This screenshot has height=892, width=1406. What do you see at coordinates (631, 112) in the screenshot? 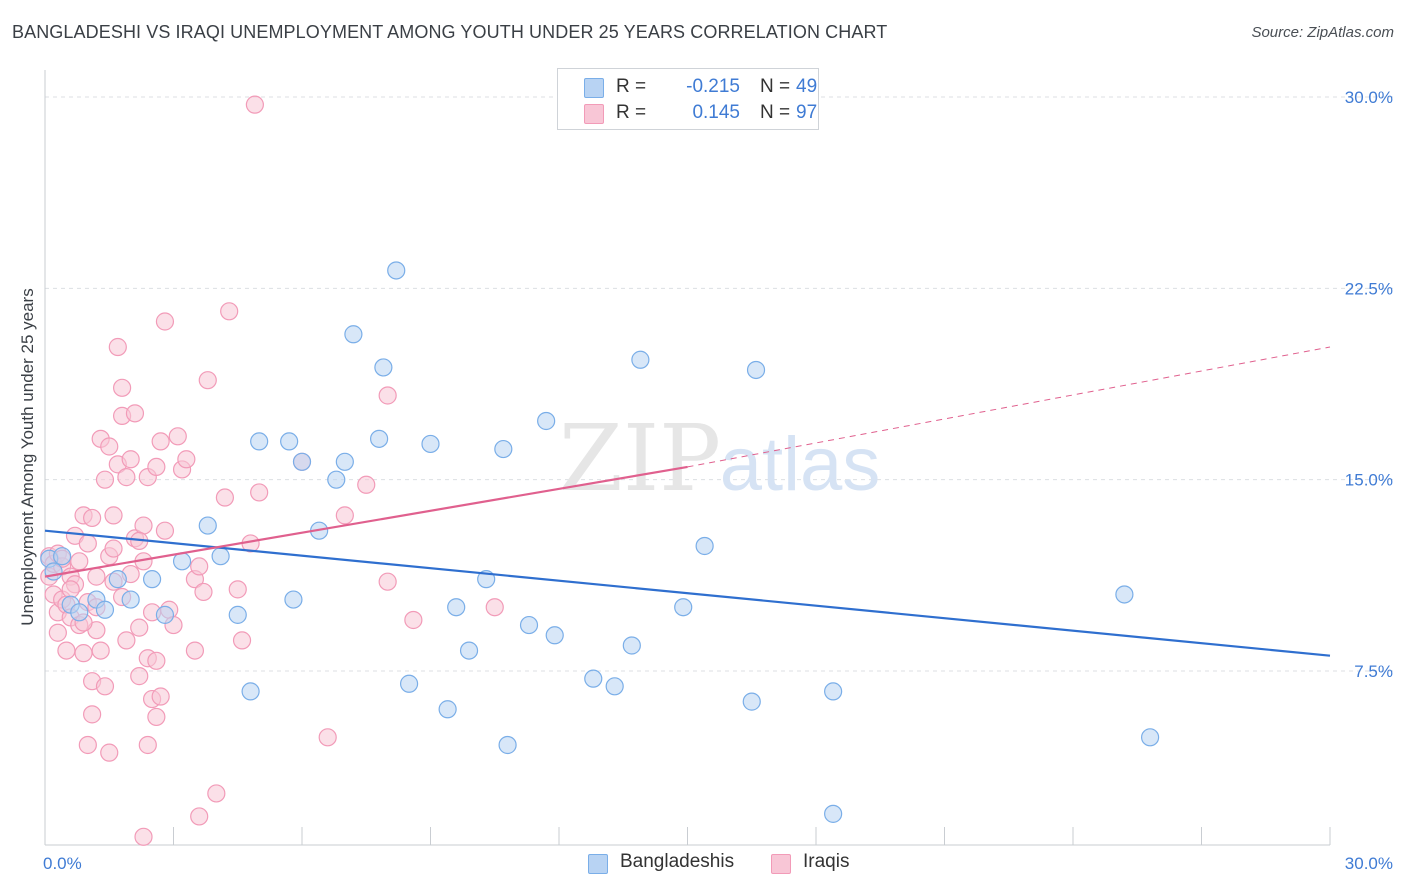
I see `legend-r-label: R =` at bounding box center [631, 112].